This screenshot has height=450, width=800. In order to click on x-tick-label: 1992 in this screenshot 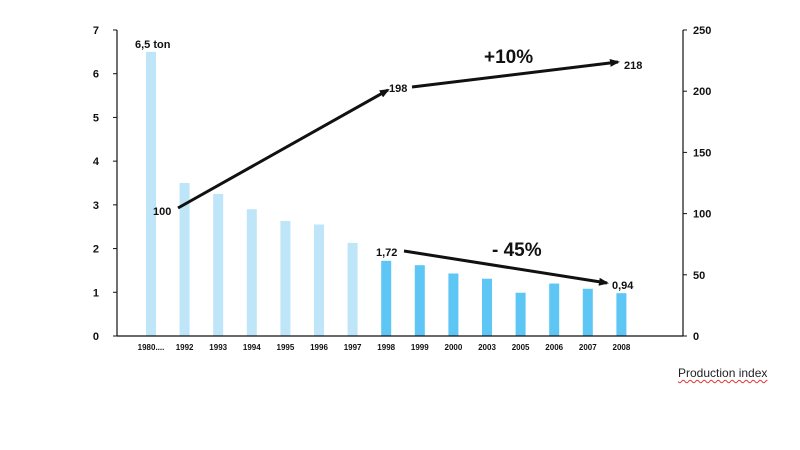, I will do `click(185, 347)`.